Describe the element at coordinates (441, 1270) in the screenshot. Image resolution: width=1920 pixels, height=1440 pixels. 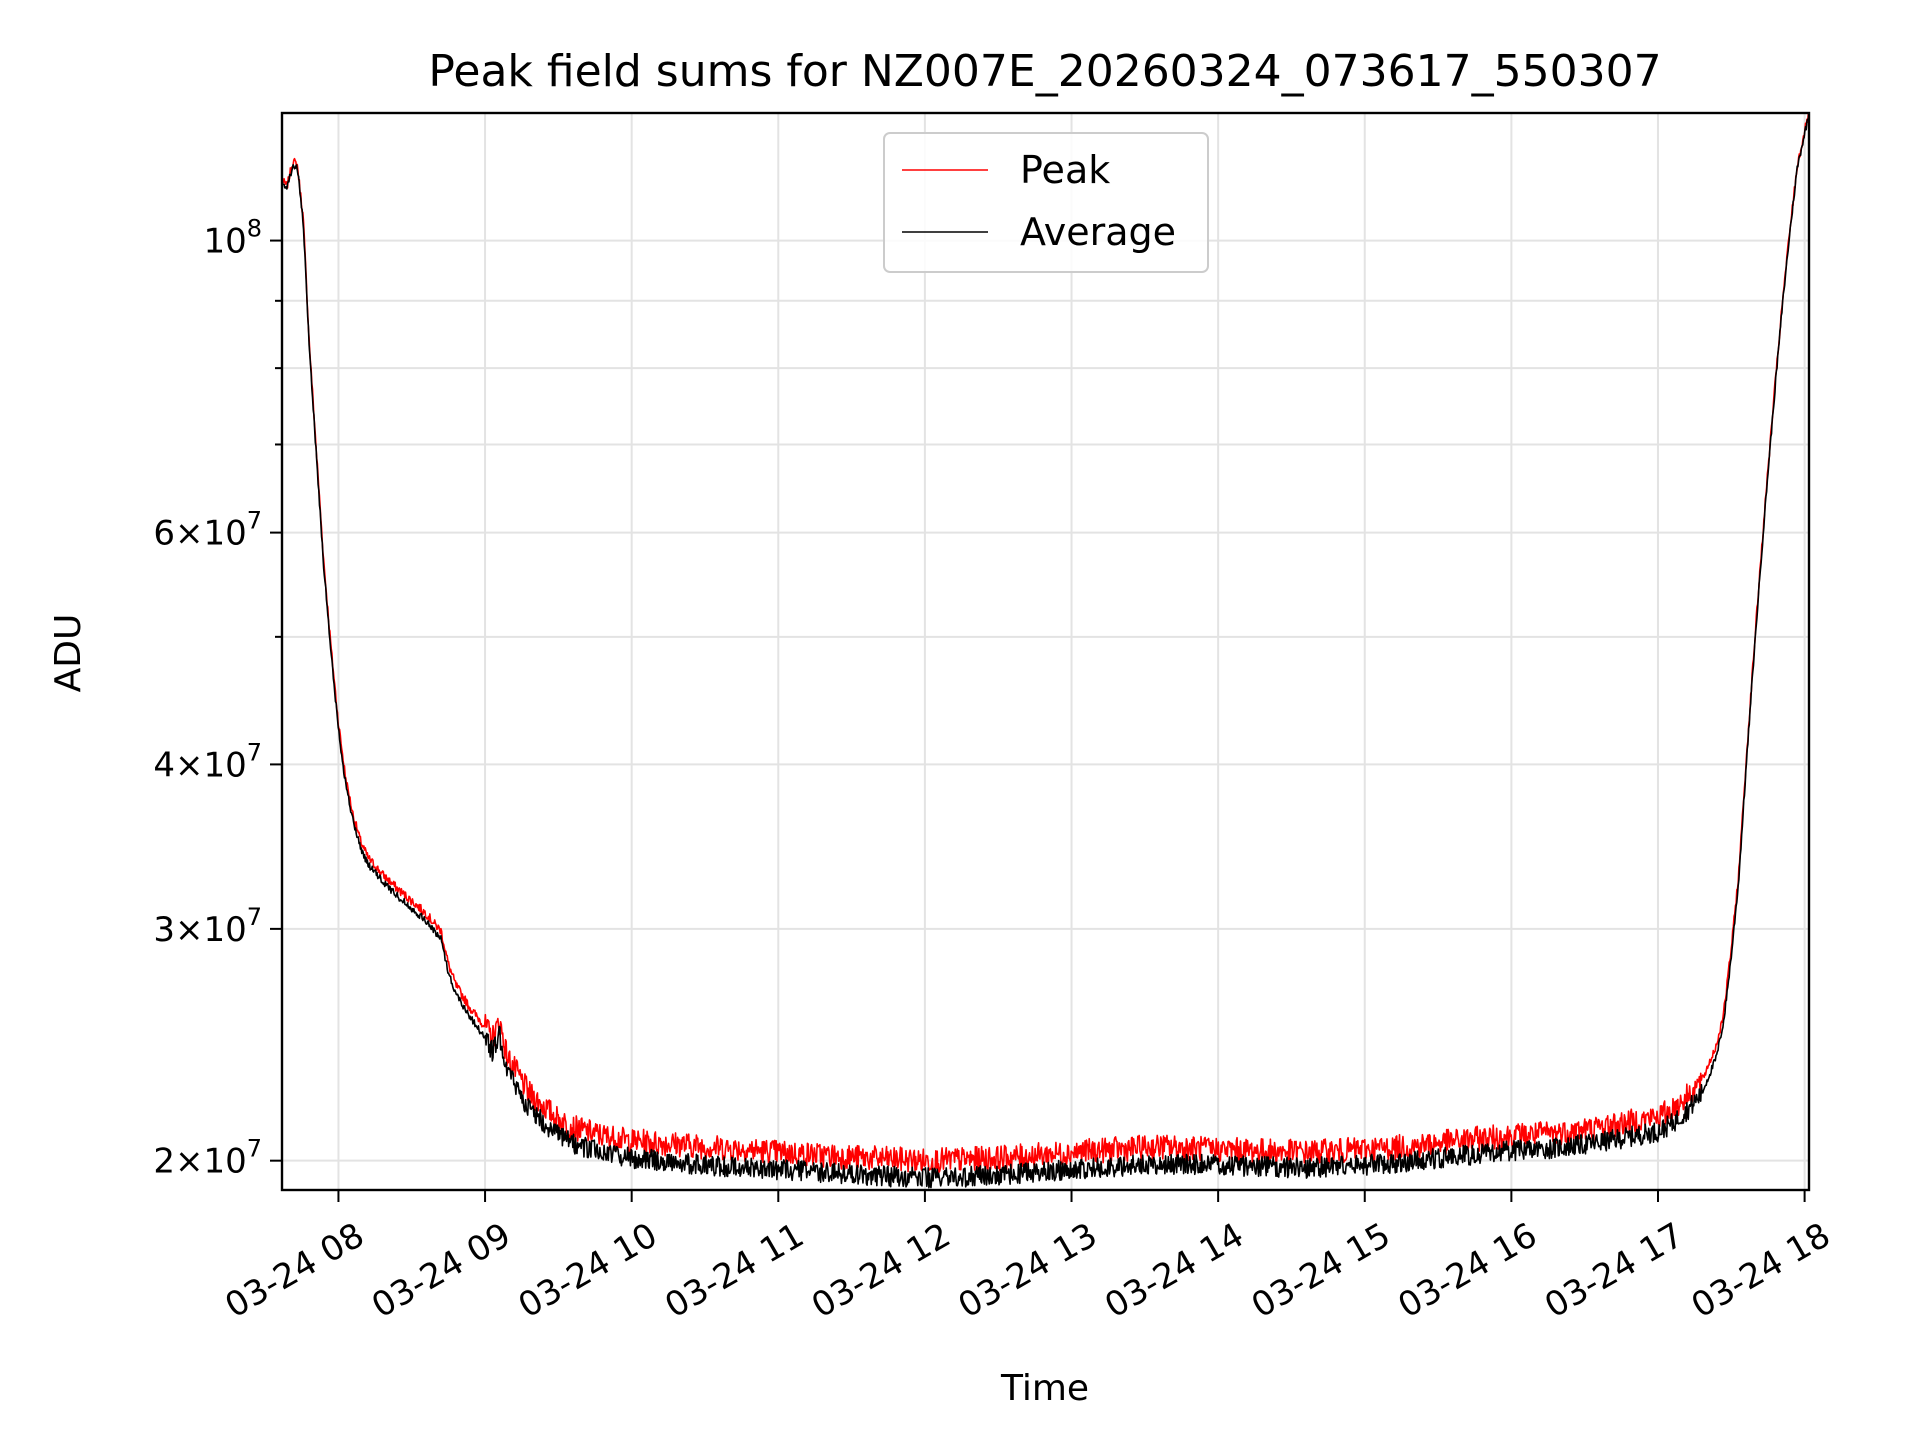
I see `x-tick-label: 03-24 09` at that location.